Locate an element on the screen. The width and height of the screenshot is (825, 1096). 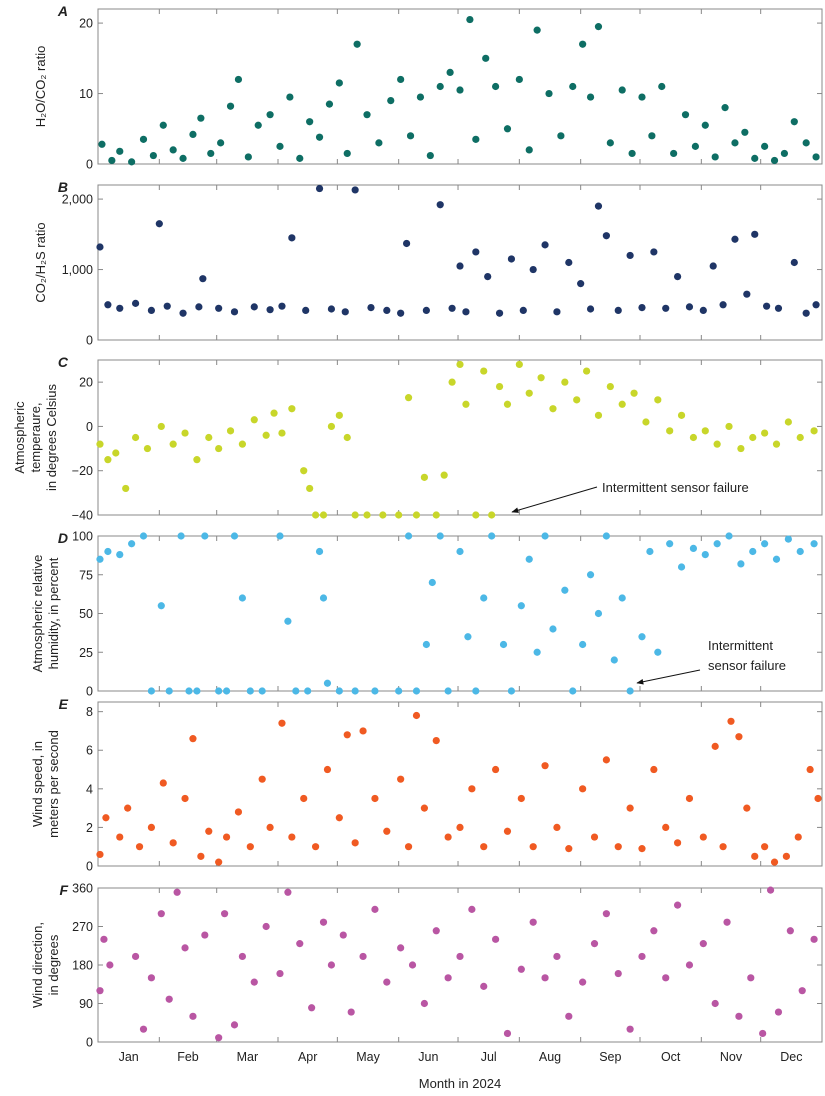
annotation-text: Intermittent sensor failure is located at coordinates (747, 655).